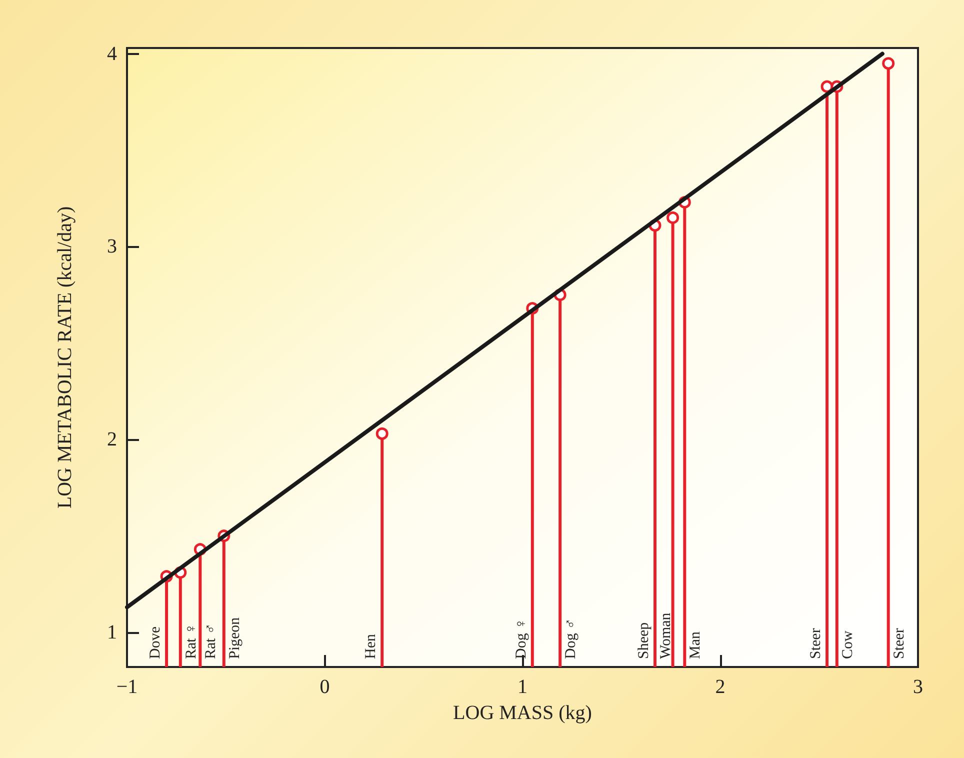 The height and width of the screenshot is (758, 964). Describe the element at coordinates (696, 645) in the screenshot. I see `annotation: Man` at that location.